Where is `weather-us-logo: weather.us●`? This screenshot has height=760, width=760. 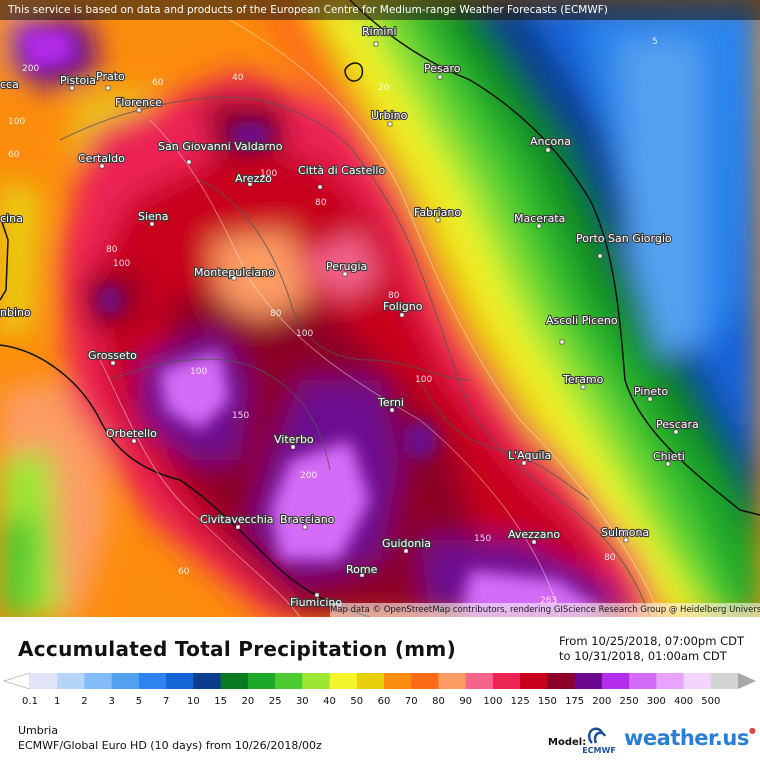
weather-us-logo: weather.us● is located at coordinates (690, 738).